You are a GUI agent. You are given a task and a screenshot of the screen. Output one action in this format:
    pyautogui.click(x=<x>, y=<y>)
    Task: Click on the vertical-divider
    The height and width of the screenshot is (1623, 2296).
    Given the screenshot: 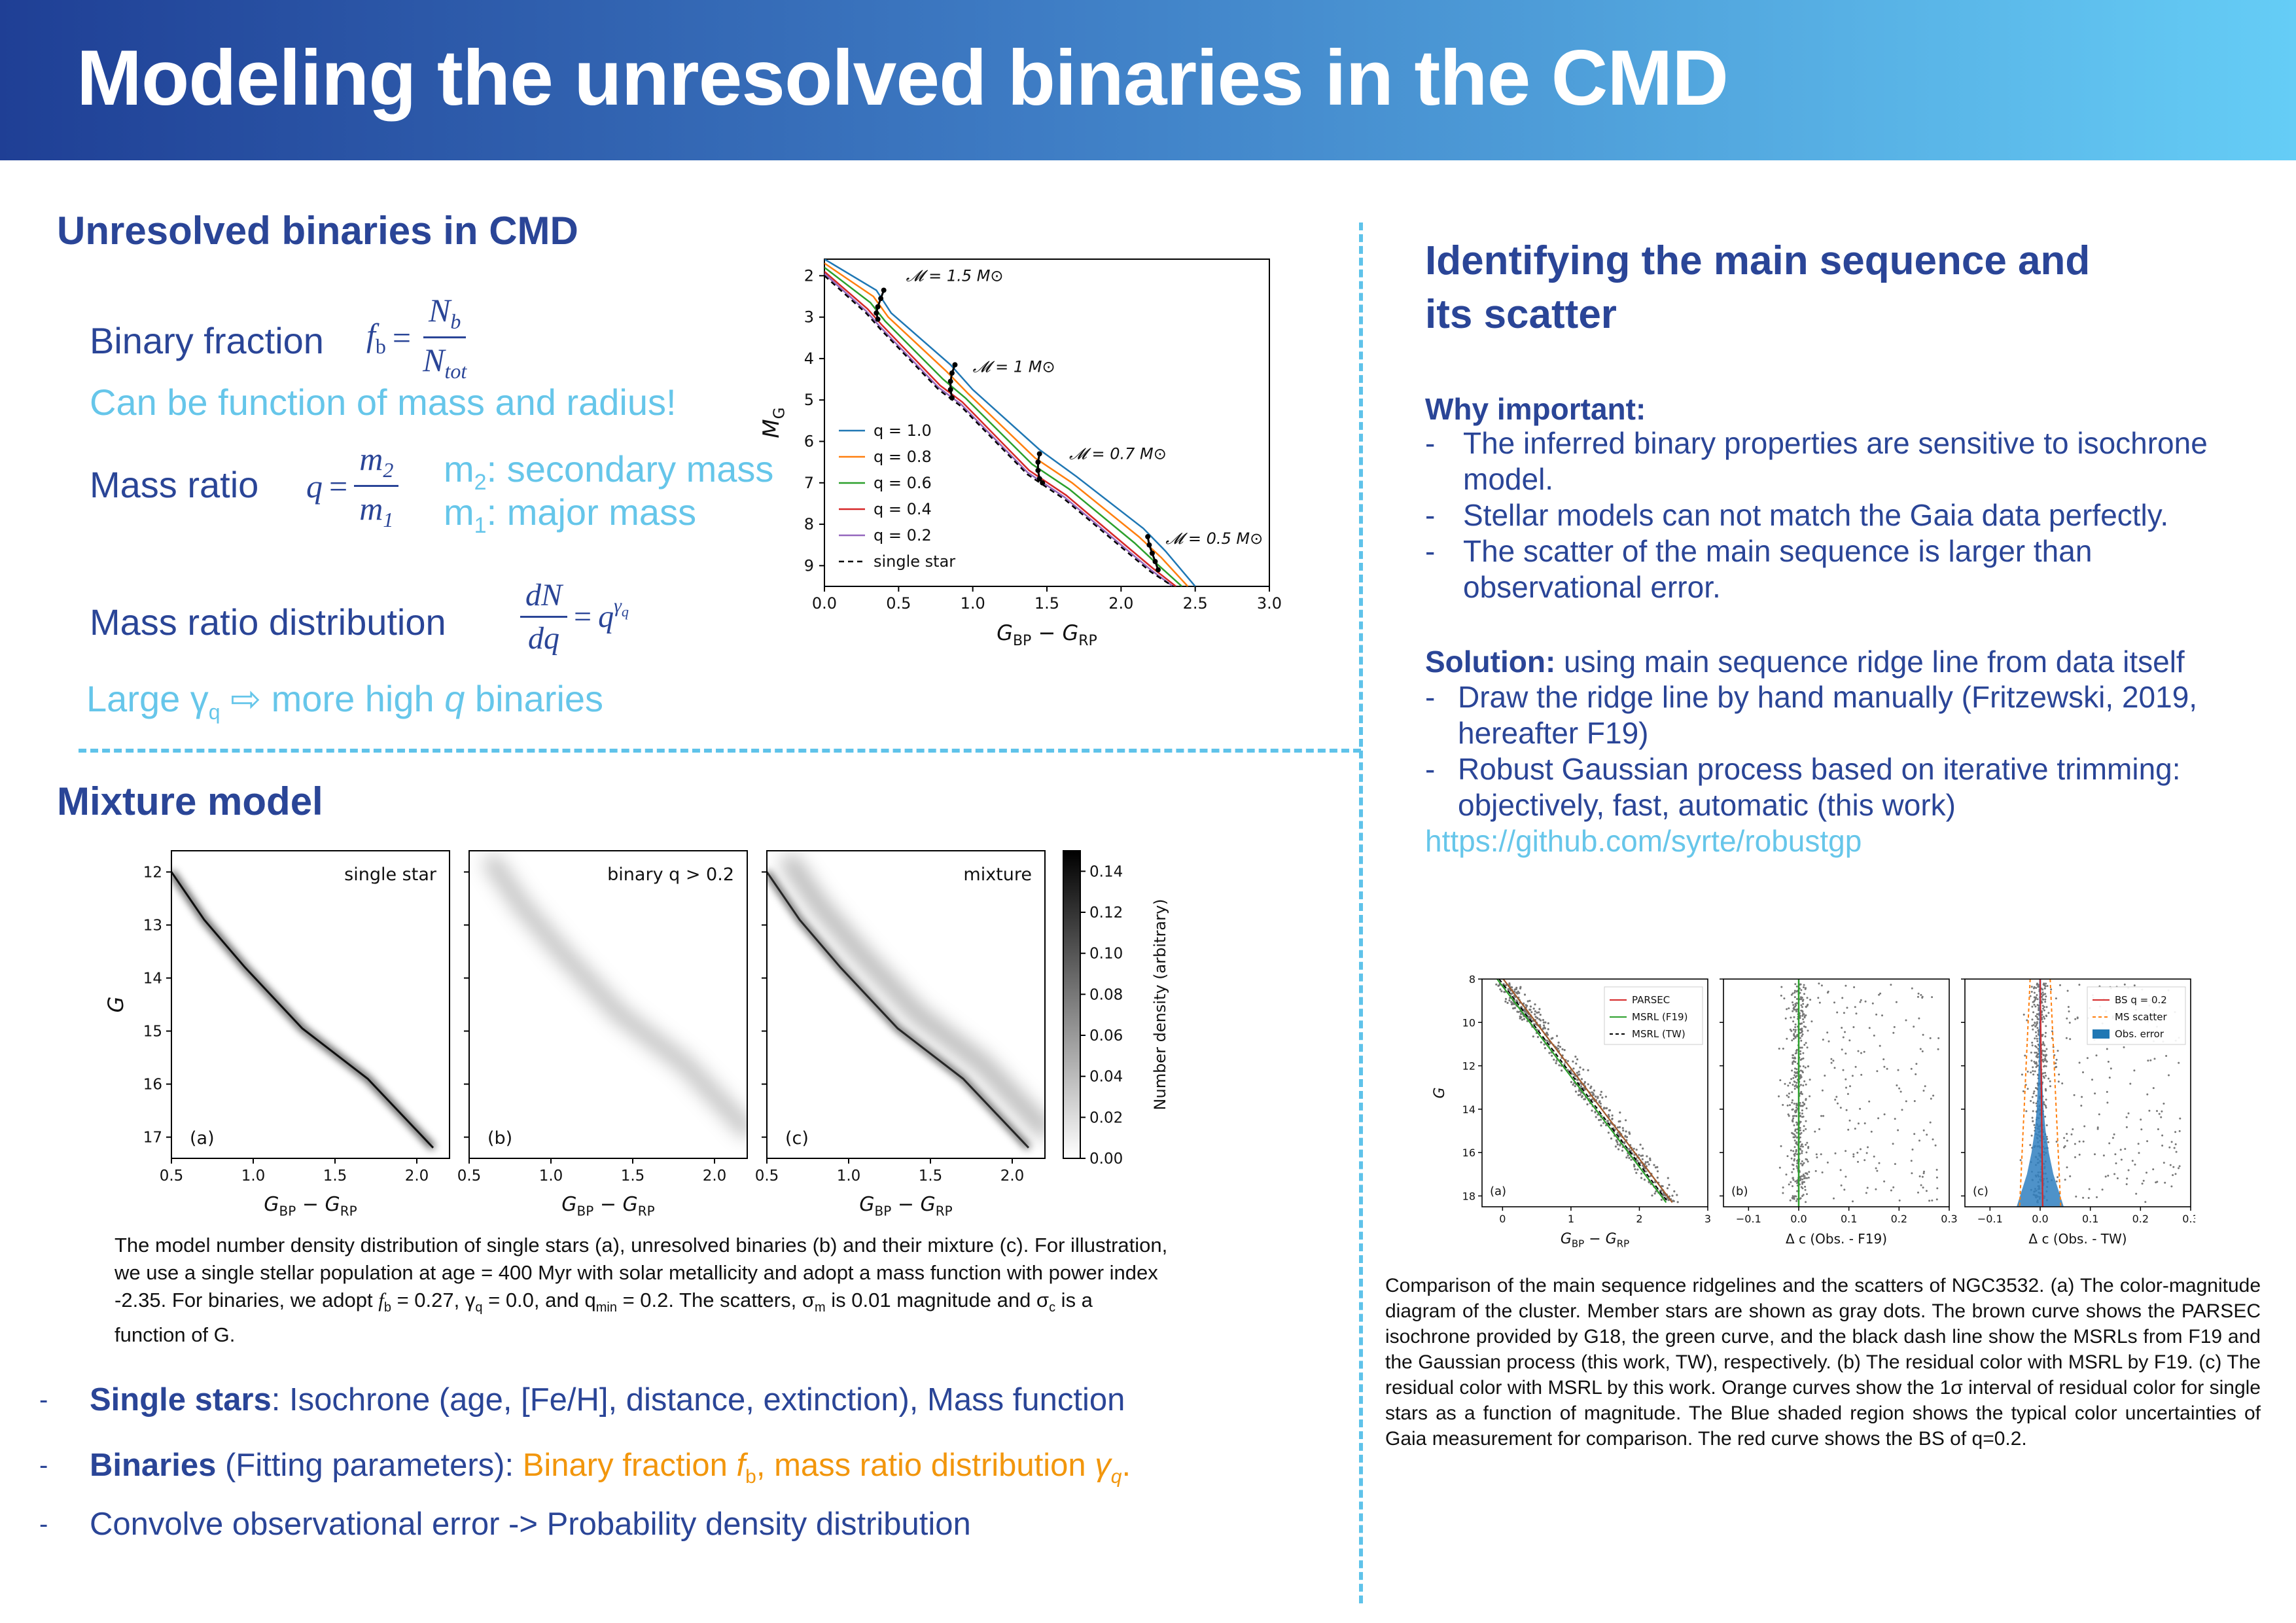 What is the action you would take?
    pyautogui.click(x=1361, y=913)
    